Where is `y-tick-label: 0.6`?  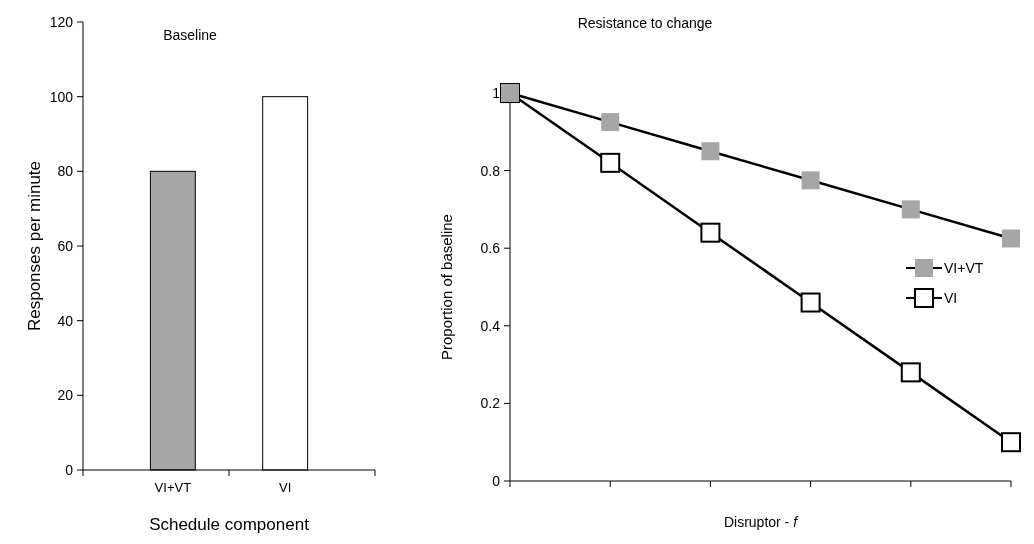
y-tick-label: 0.6 is located at coordinates (490, 248).